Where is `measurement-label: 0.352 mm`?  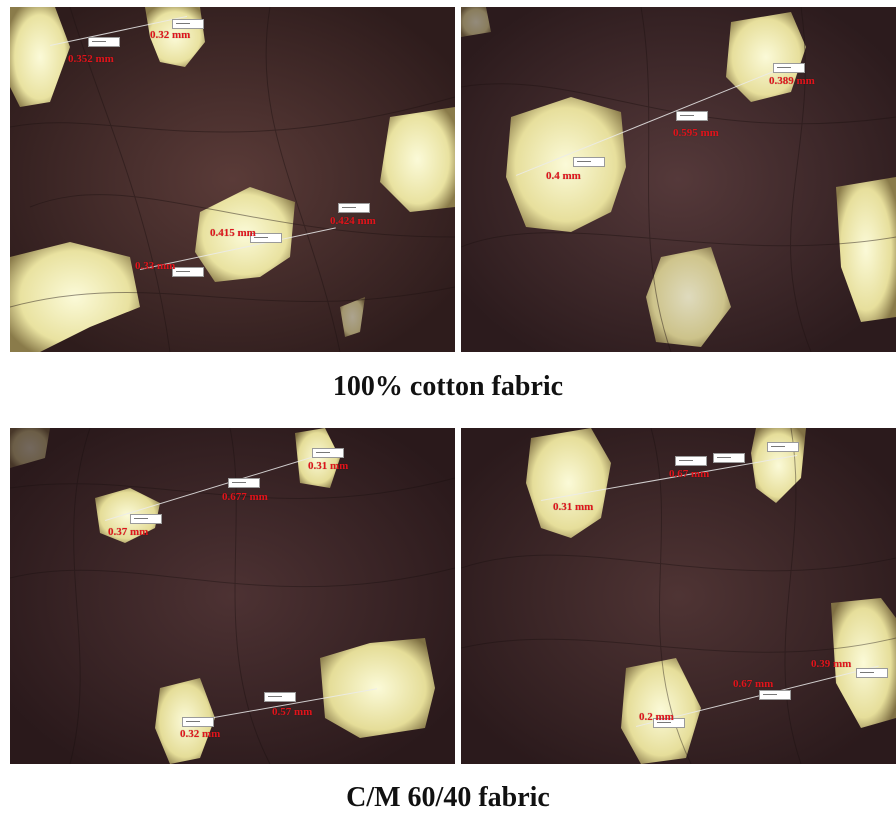 measurement-label: 0.352 mm is located at coordinates (91, 59).